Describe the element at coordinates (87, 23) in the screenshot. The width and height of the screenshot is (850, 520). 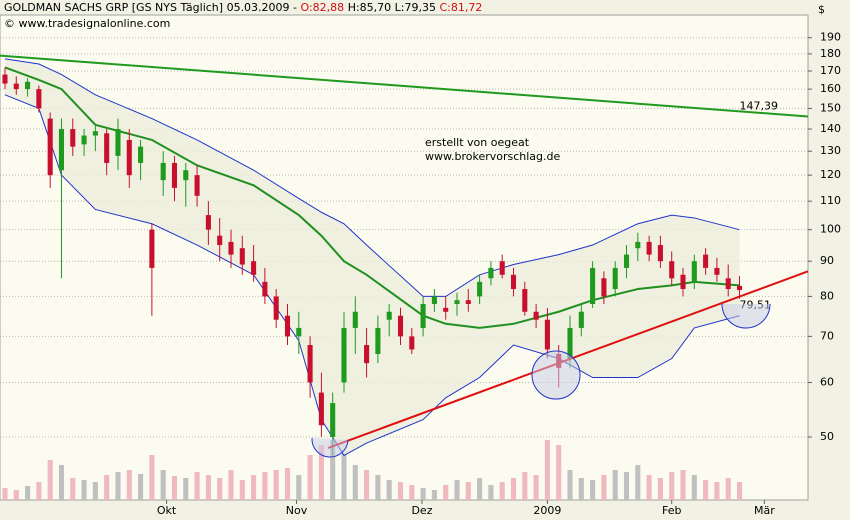
I see `copyright: © www.tradesignalonline.com` at that location.